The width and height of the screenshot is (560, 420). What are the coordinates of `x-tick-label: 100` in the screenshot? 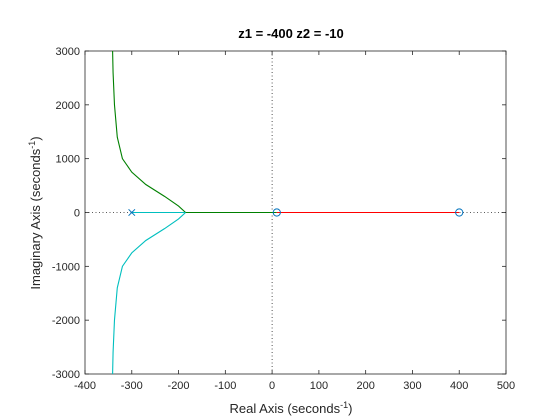 It's located at (319, 386).